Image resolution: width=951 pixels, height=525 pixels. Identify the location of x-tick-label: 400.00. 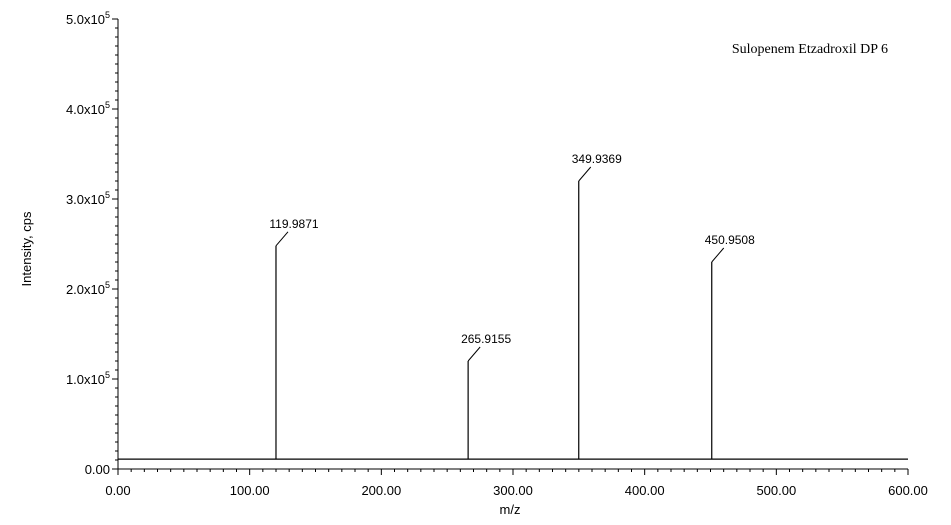
(645, 490).